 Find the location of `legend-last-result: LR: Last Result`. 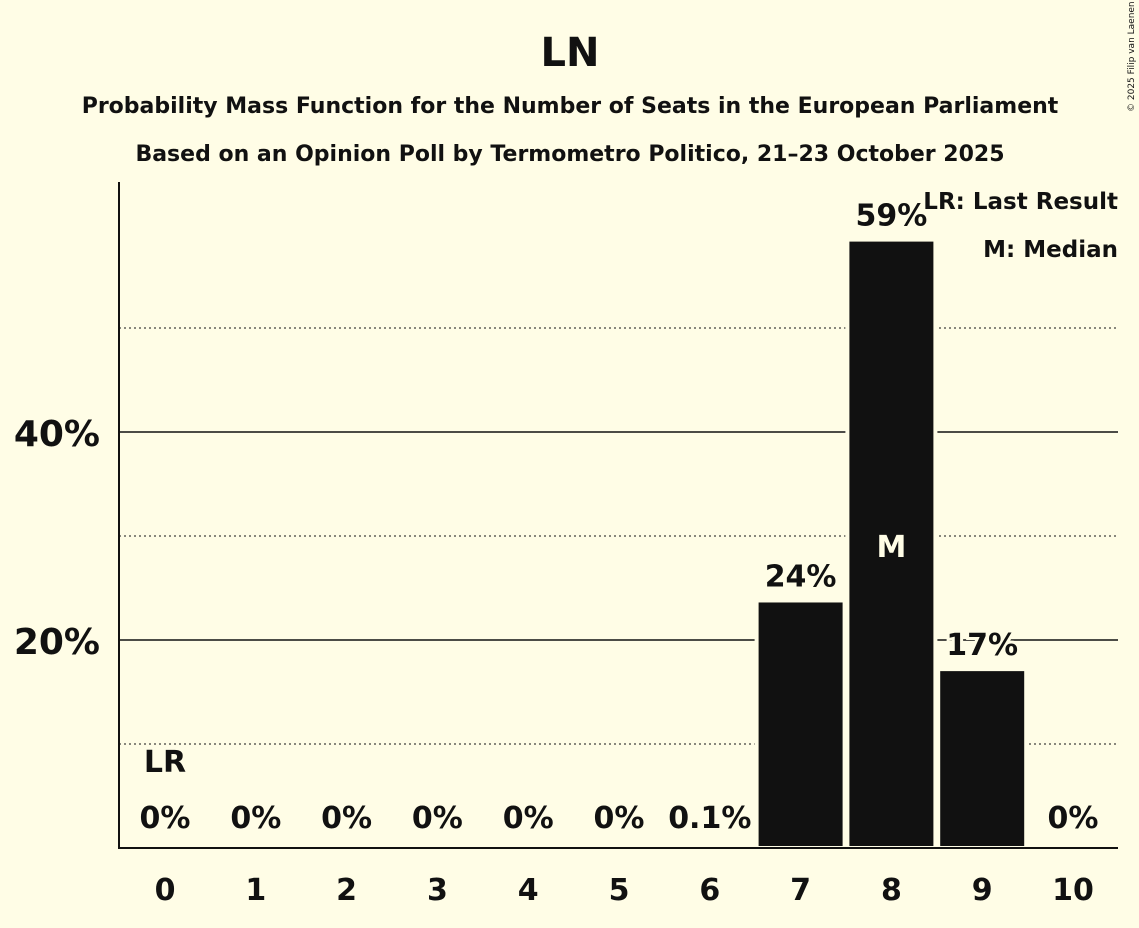

legend-last-result: LR: Last Result is located at coordinates (1020, 202).